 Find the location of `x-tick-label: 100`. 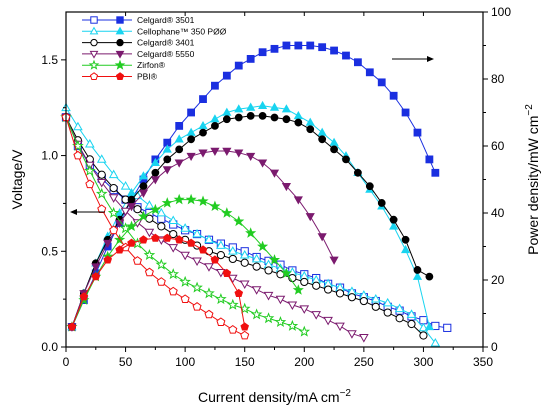

x-tick-label: 100 is located at coordinates (185, 362).